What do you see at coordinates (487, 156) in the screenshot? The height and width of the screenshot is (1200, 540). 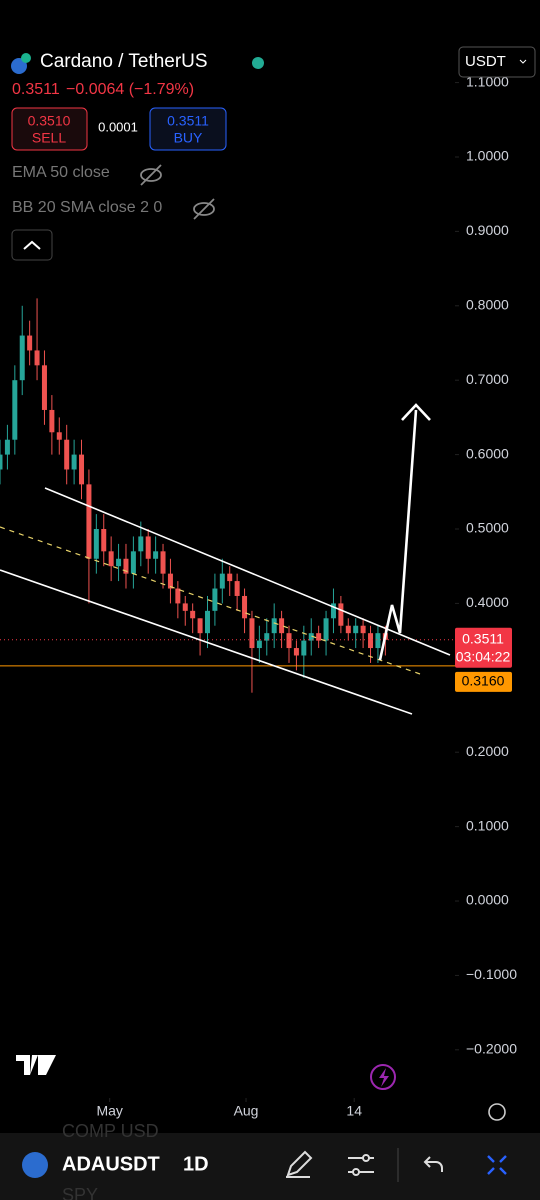 I see `y-tick-label: 1.0000` at bounding box center [487, 156].